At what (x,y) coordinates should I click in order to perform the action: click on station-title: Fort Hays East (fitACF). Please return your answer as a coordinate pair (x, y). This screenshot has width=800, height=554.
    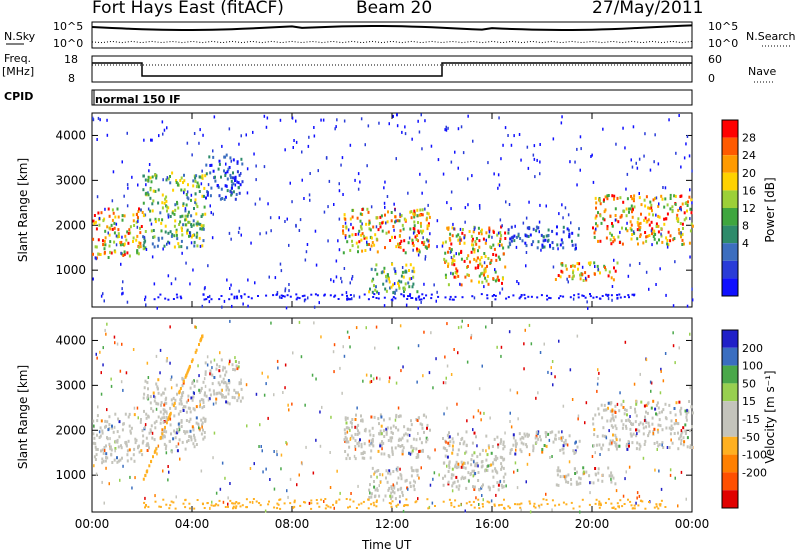
    Looking at the image, I should click on (188, 9).